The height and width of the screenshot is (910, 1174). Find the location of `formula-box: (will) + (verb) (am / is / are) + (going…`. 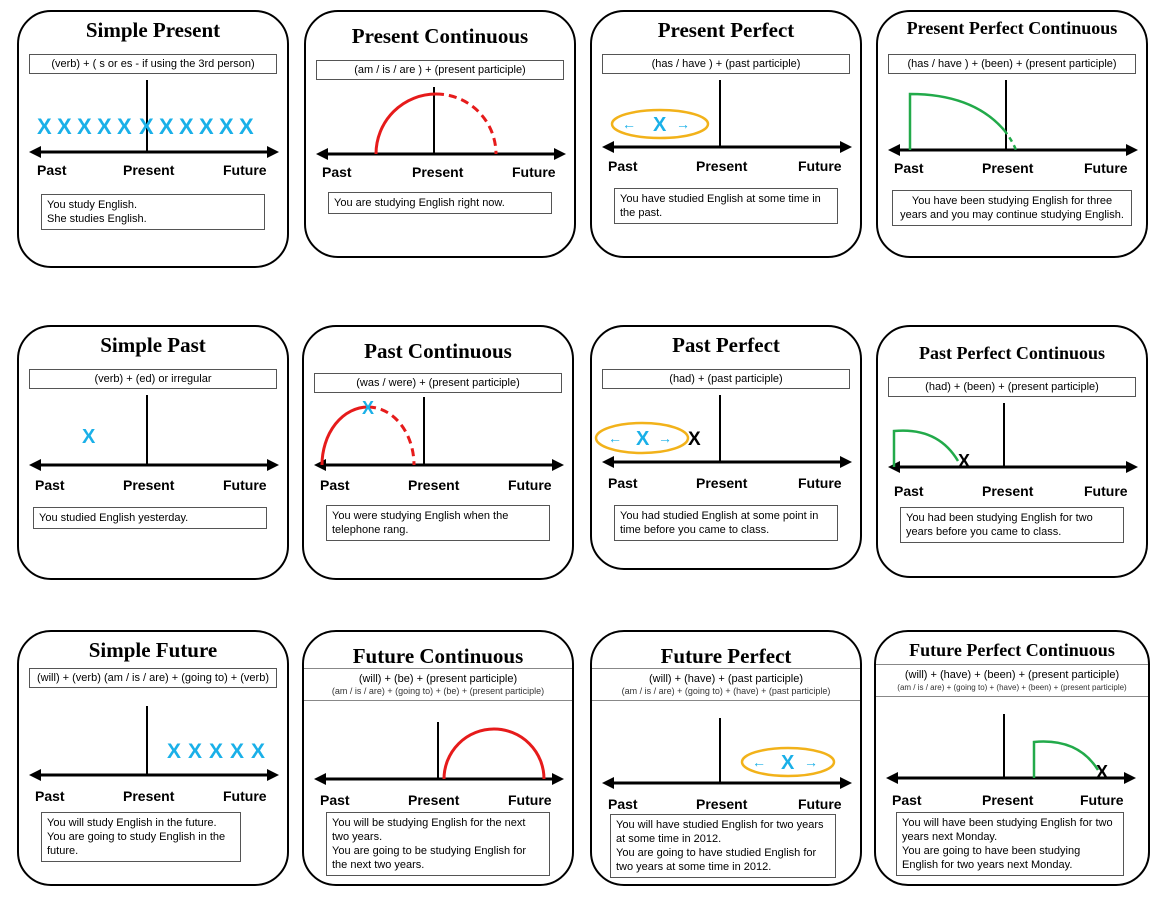

formula-box: (will) + (verb) (am / is / are) + (going… is located at coordinates (153, 678).